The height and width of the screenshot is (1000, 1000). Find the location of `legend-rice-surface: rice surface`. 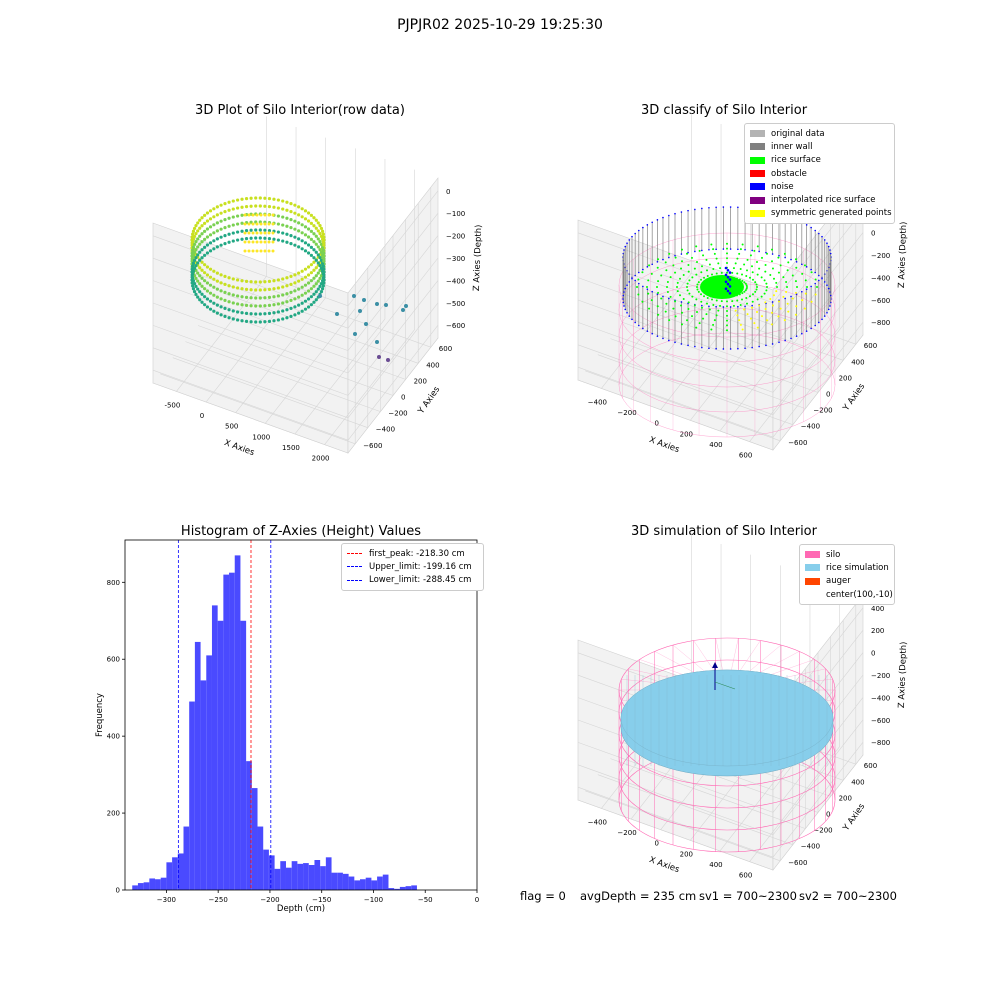

legend-rice-surface: rice surface is located at coordinates (819, 160).